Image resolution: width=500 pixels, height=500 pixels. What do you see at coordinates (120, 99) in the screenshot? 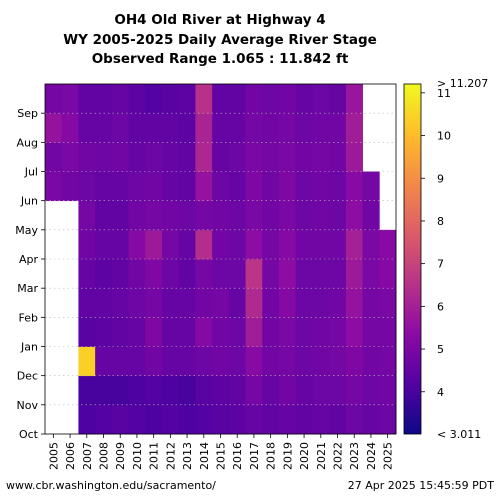
I see `heatmap-cell-2009-sep` at bounding box center [120, 99].